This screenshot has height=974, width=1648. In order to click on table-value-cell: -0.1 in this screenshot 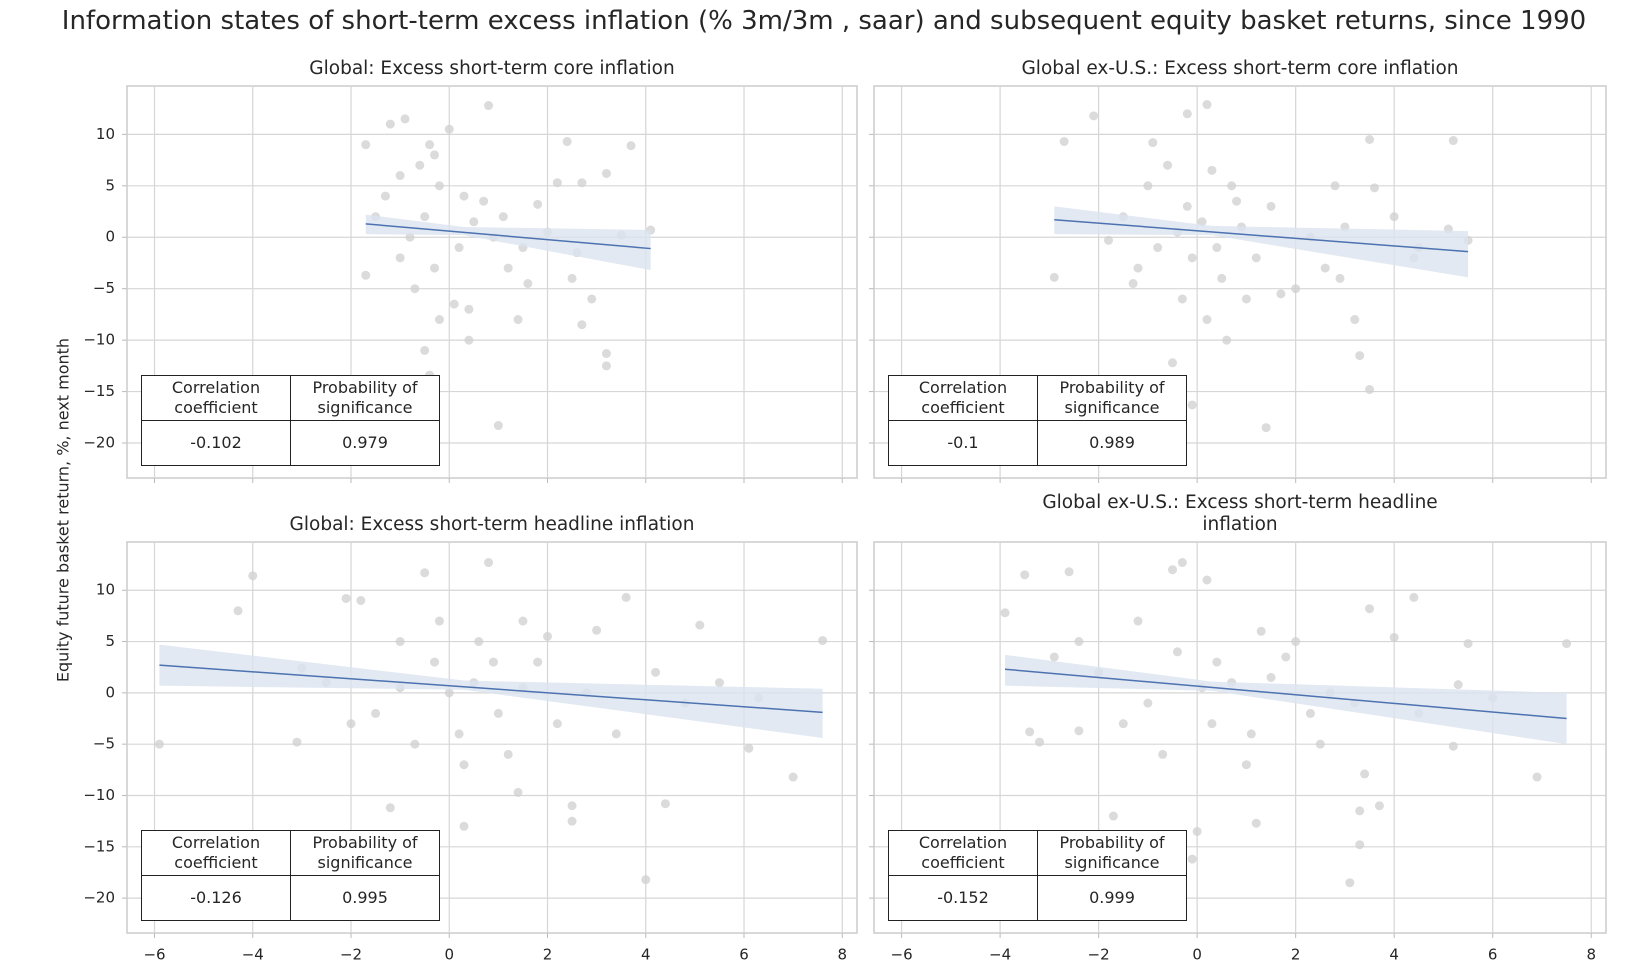, I will do `click(963, 443)`.